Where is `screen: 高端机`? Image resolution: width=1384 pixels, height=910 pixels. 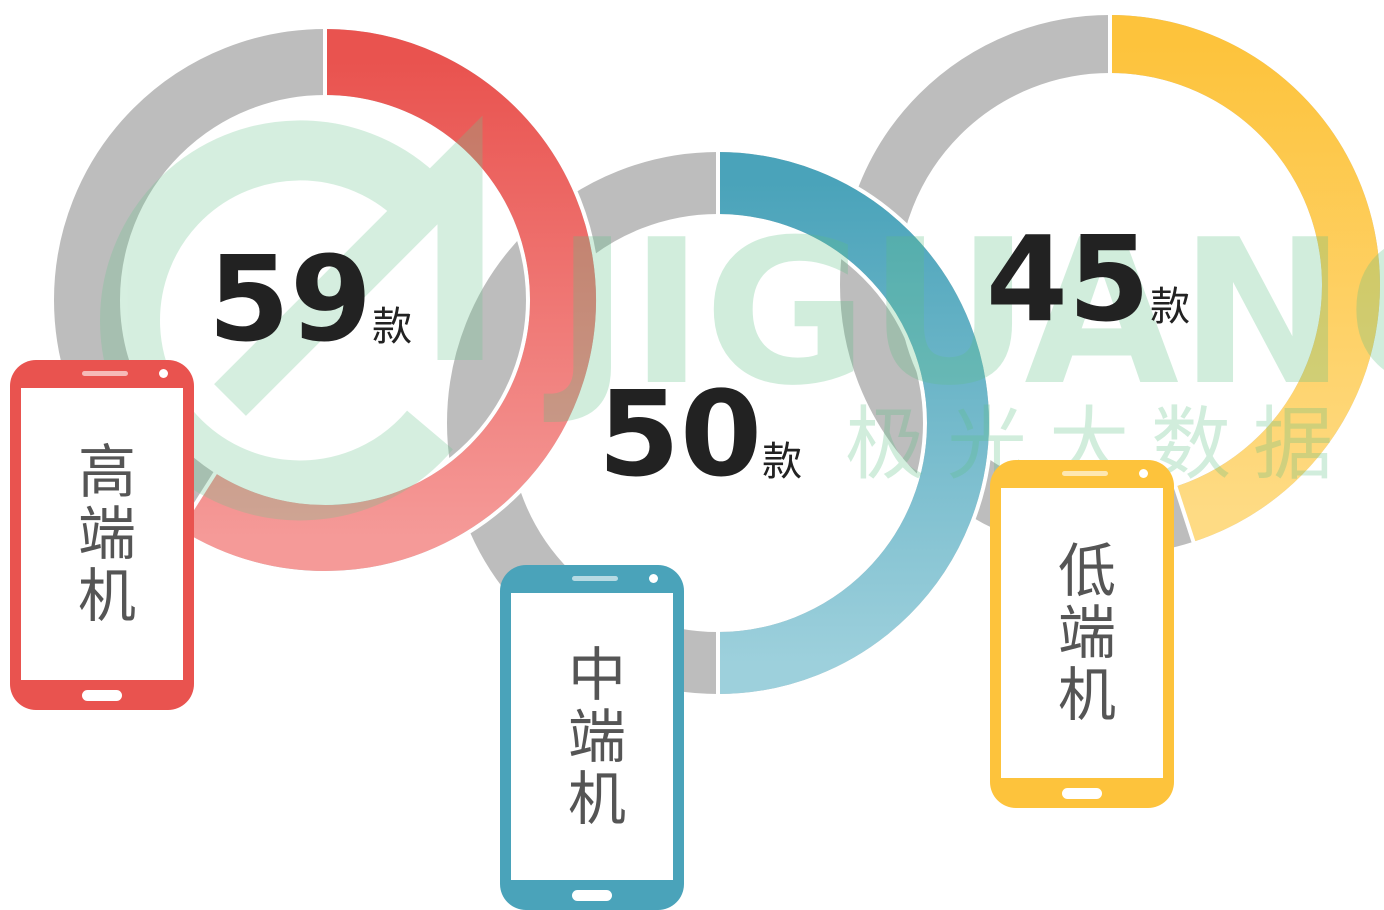 screen: 高端机 is located at coordinates (102, 534).